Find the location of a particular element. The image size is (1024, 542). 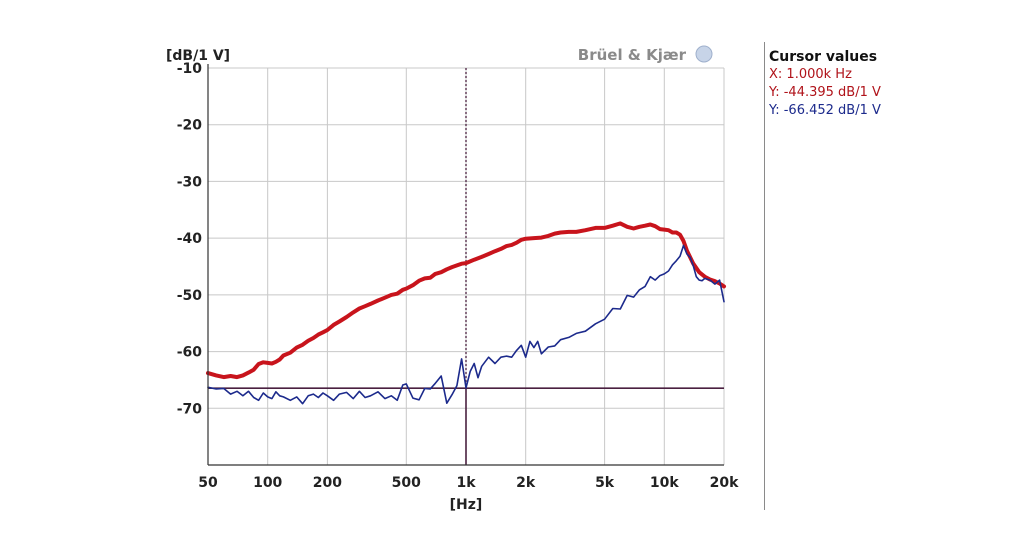

y-tick-label: -30 is located at coordinates (190, 182).